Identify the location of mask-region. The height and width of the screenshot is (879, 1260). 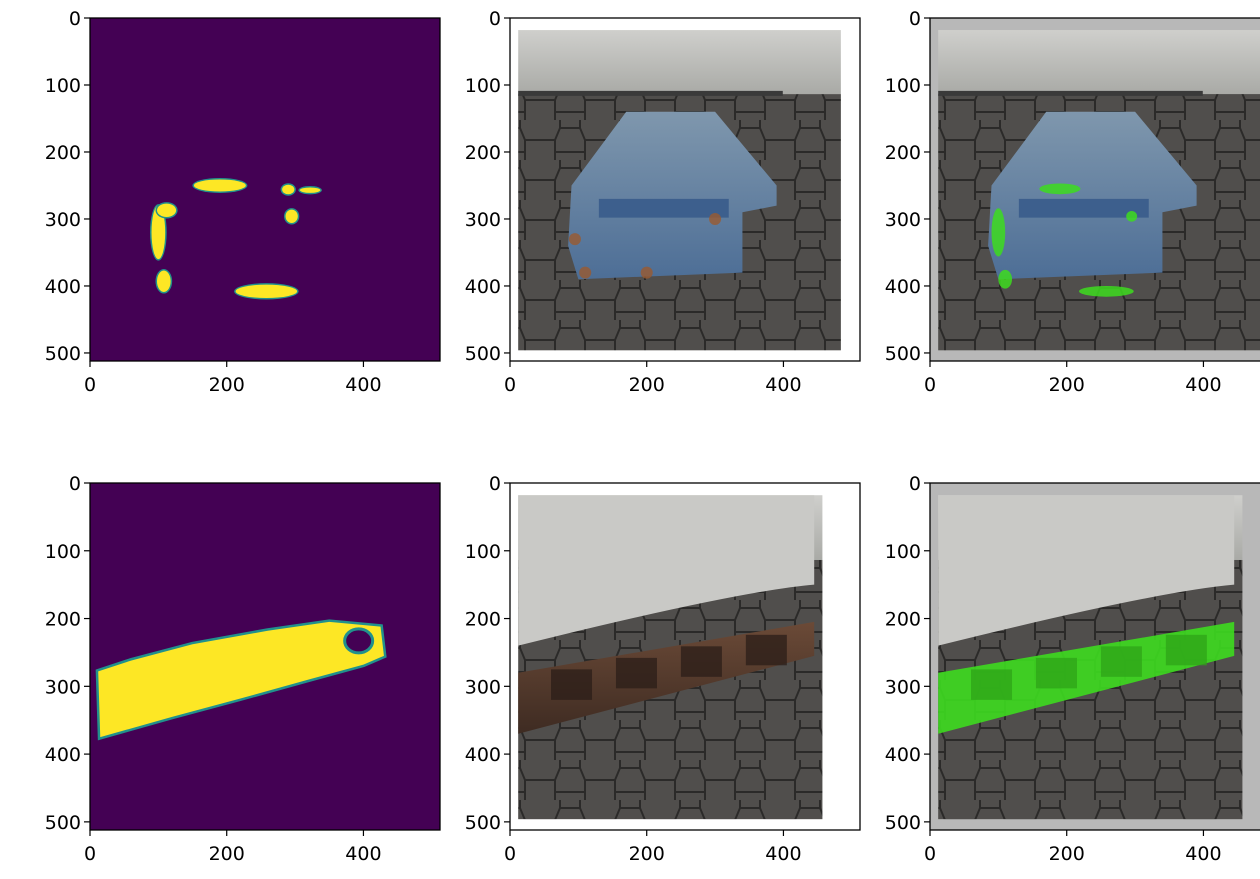
(241, 679).